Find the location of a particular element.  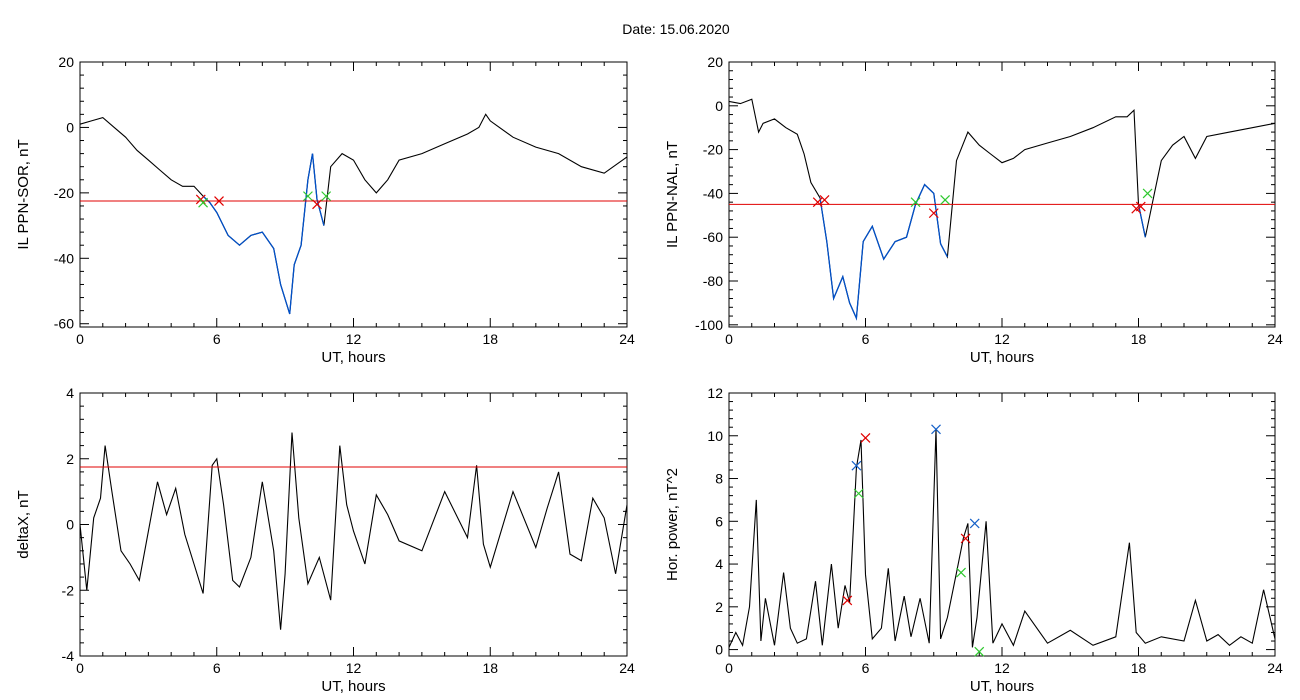

y-tick-label: 2 is located at coordinates (70, 459).